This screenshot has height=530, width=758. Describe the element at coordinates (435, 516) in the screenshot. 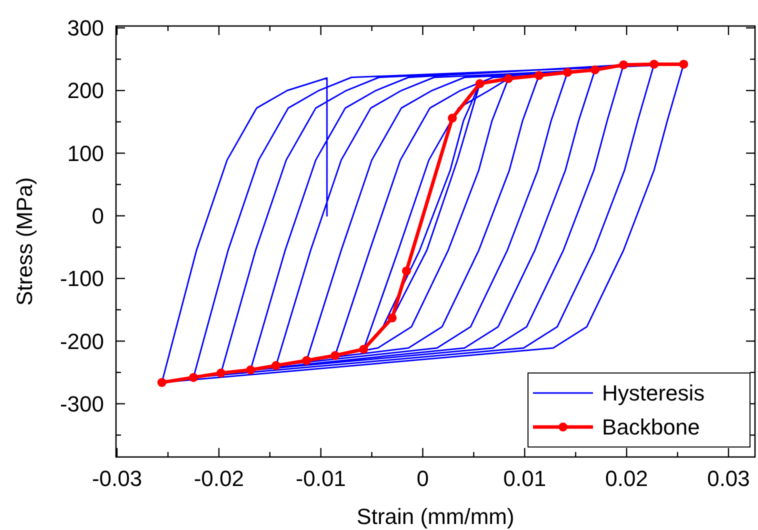

I see `x-axis-title: Strain (mm/mm)` at that location.